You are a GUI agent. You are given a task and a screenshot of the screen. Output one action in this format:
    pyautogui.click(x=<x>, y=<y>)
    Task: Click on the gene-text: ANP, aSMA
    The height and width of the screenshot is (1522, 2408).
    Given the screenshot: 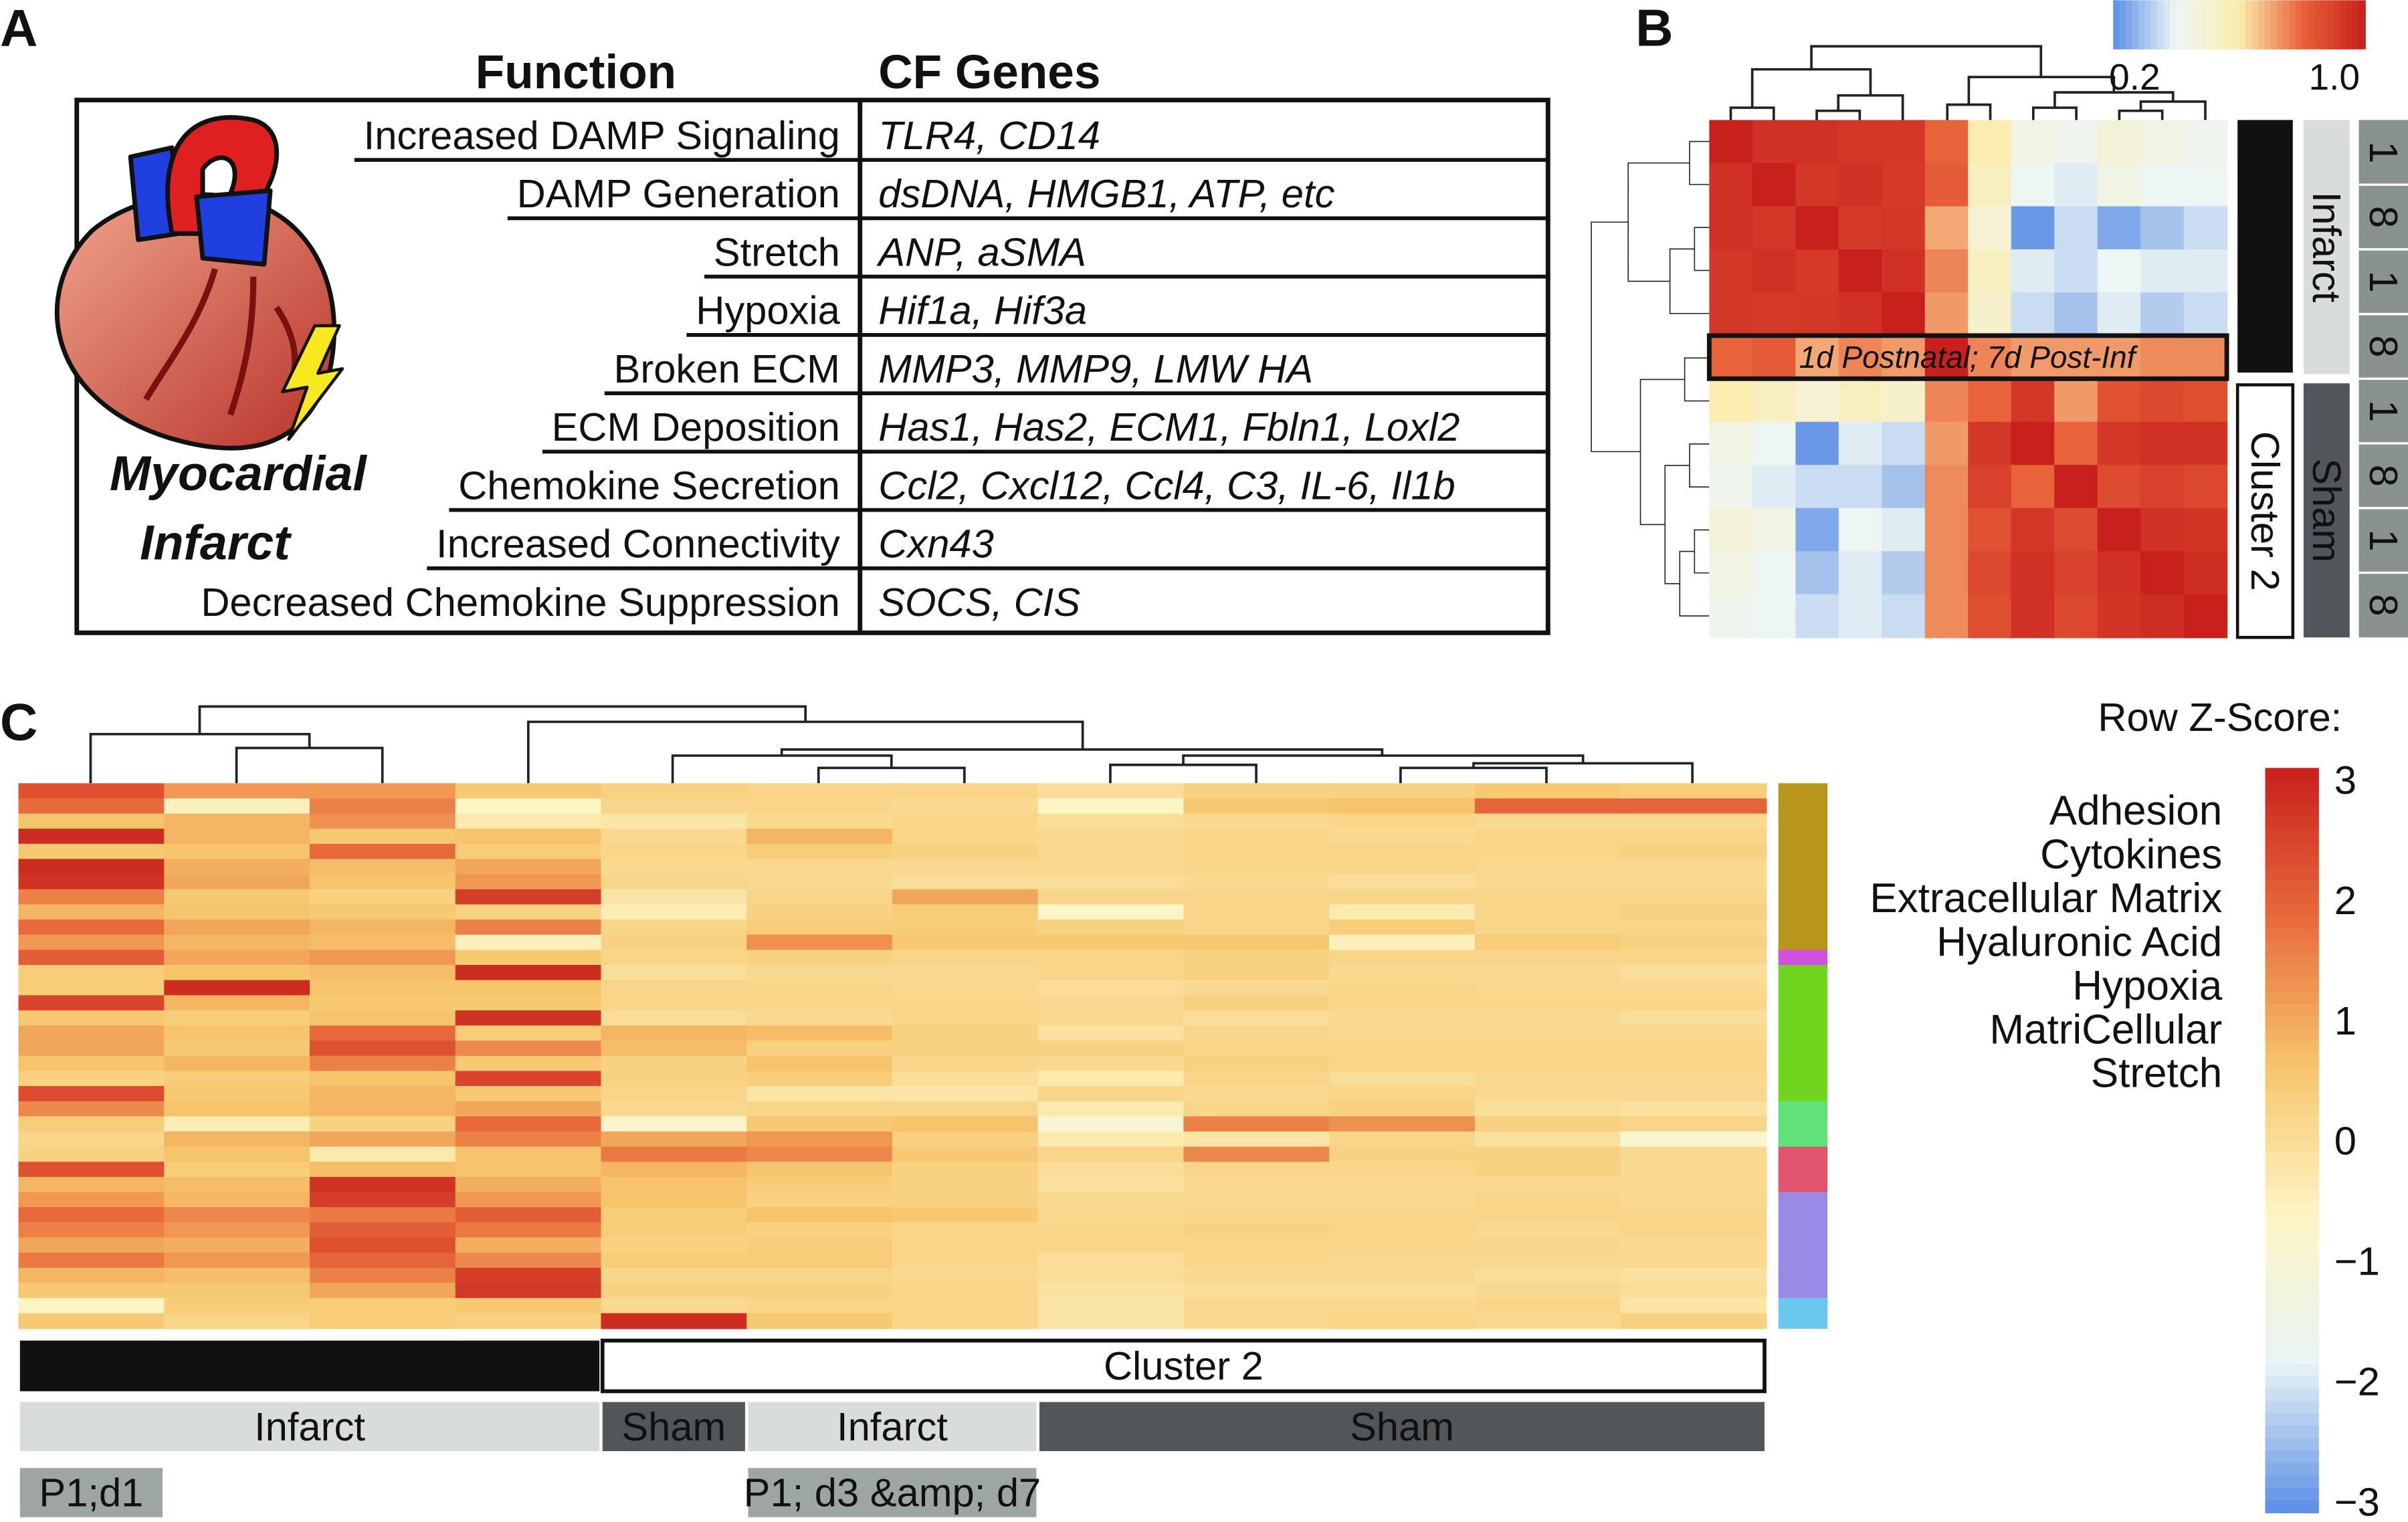 What is the action you would take?
    pyautogui.click(x=981, y=252)
    